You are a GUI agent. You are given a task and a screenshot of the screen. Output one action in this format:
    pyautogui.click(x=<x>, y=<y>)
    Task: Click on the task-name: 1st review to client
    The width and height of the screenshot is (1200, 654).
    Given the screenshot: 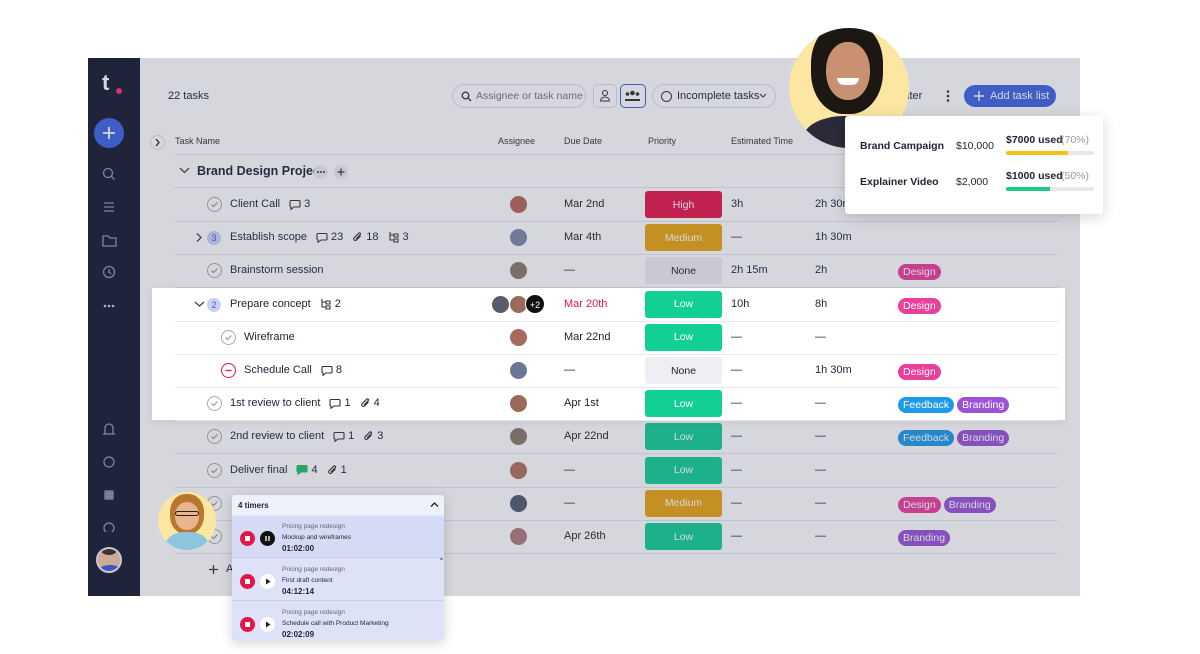 What is the action you would take?
    pyautogui.click(x=275, y=403)
    